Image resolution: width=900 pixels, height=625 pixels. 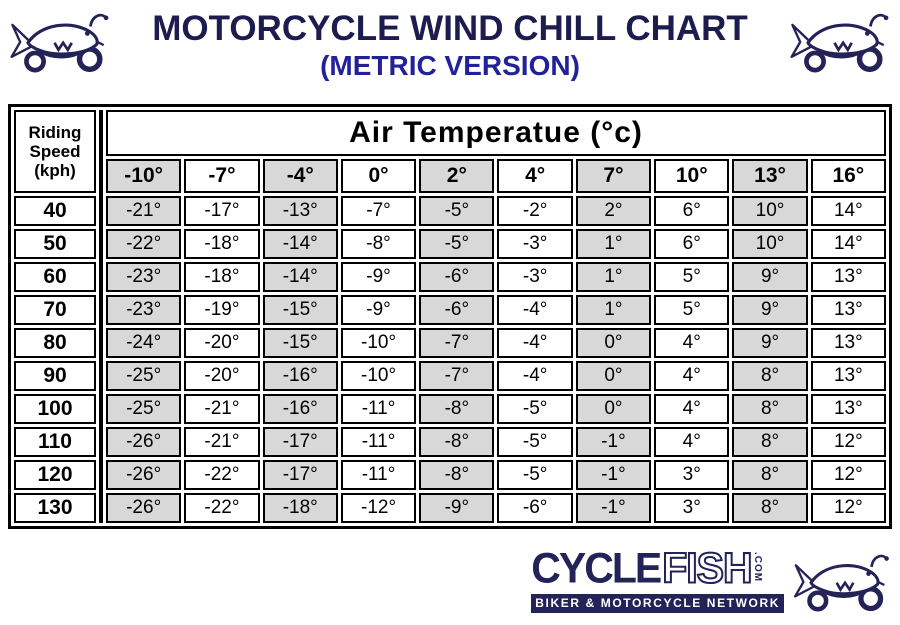 I want to click on speed-cell: 60, so click(x=55, y=277).